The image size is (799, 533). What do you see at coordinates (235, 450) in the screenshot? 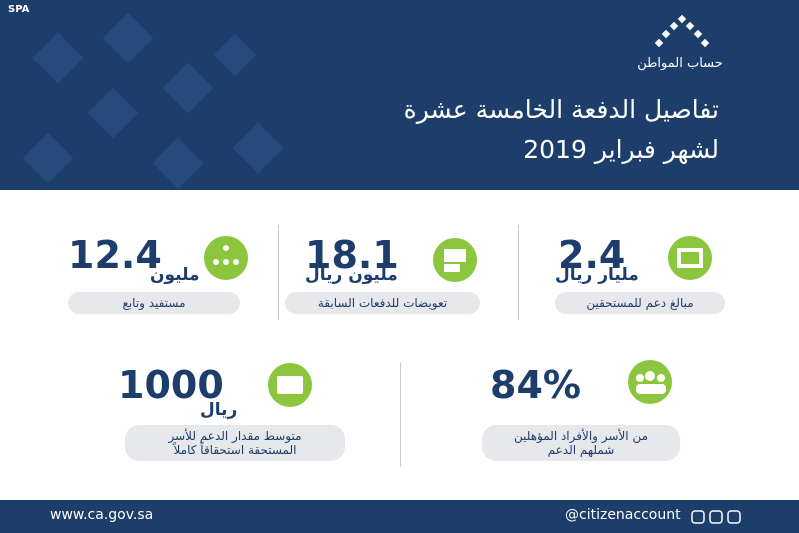
I see `label-line: المستحقة استحقاقاً كاملاً` at bounding box center [235, 450].